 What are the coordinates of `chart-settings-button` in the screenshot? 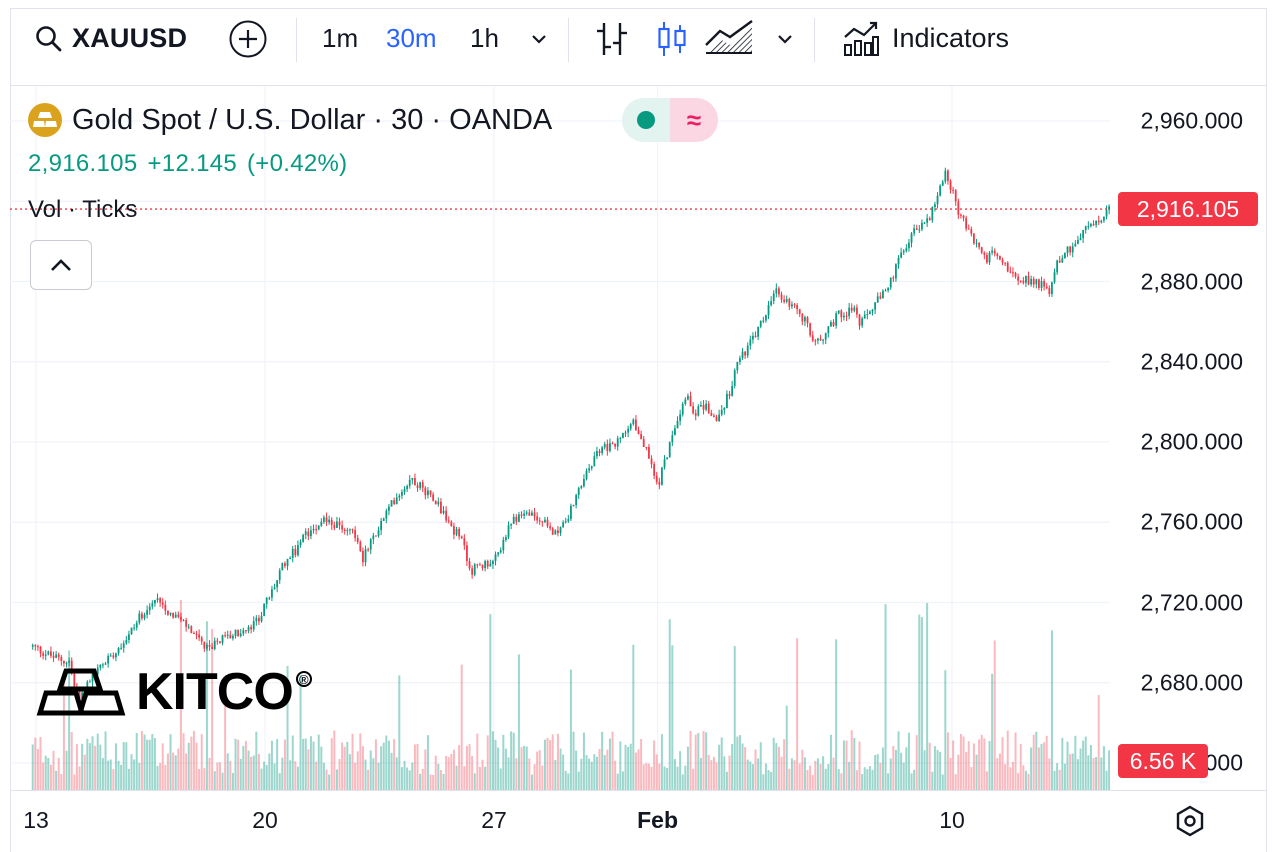 It's located at (1190, 821).